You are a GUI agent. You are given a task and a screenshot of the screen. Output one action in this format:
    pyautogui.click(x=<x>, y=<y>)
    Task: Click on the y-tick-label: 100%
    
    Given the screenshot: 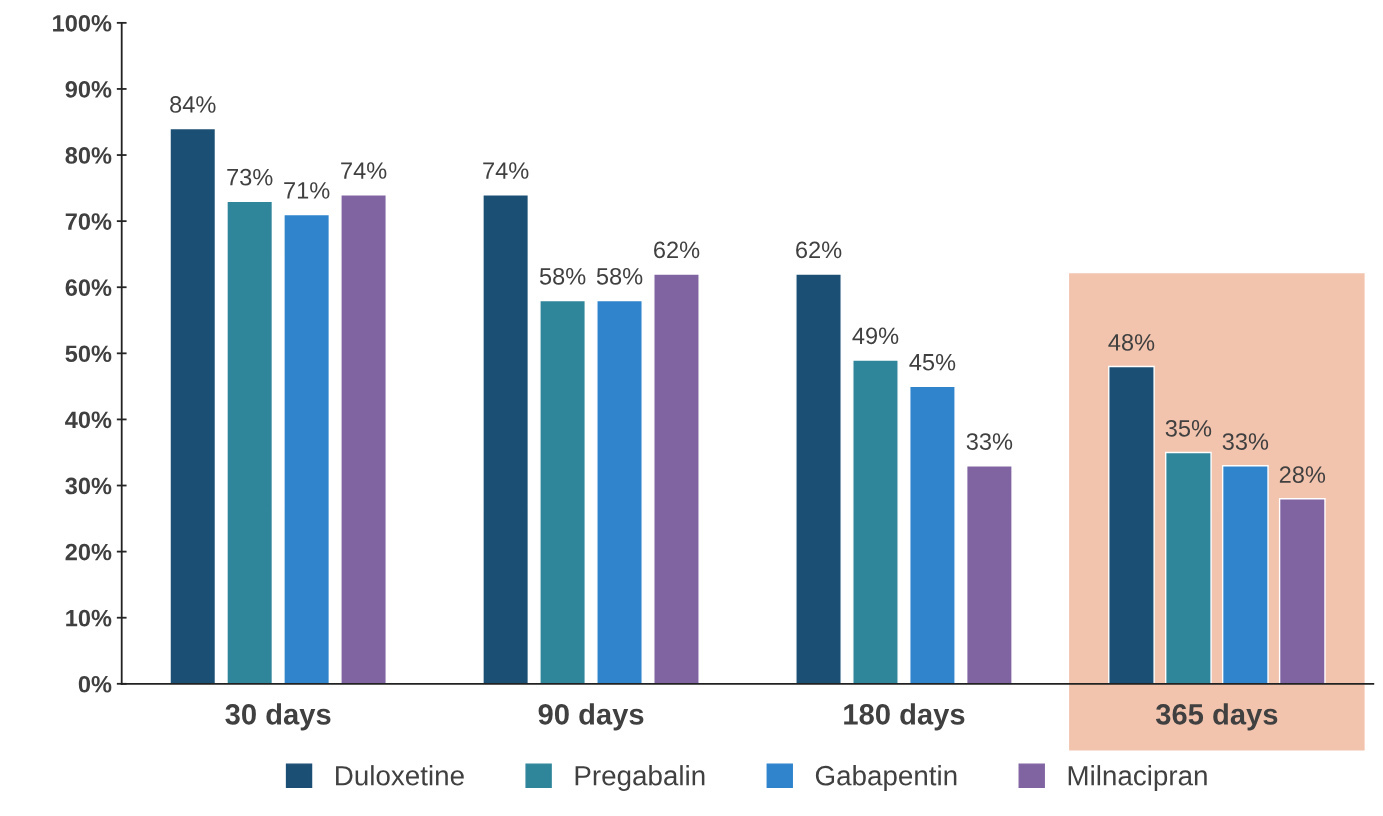 What is the action you would take?
    pyautogui.click(x=82, y=23)
    